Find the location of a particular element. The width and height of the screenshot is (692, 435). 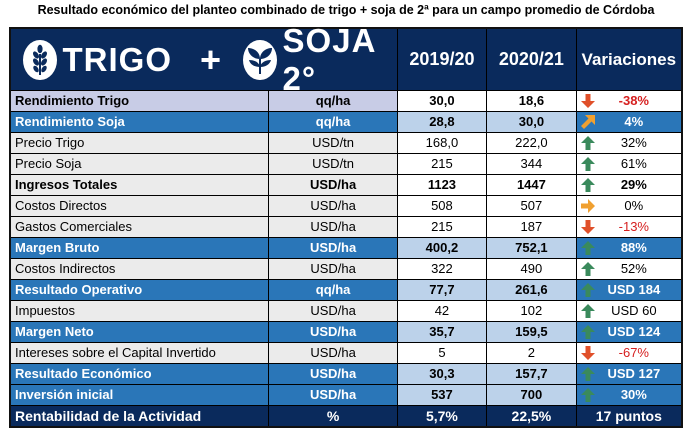

row-variation-cell: 61% is located at coordinates (629, 164).